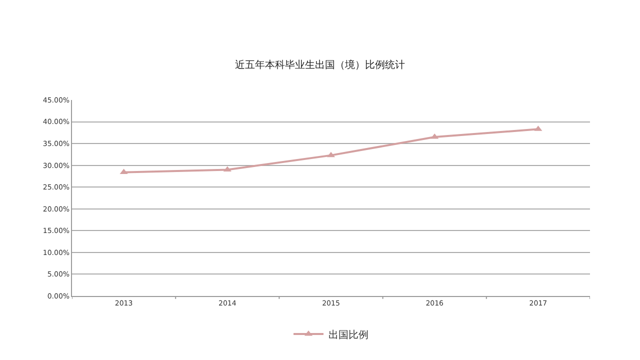 The width and height of the screenshot is (640, 360). I want to click on point, so click(124, 171).